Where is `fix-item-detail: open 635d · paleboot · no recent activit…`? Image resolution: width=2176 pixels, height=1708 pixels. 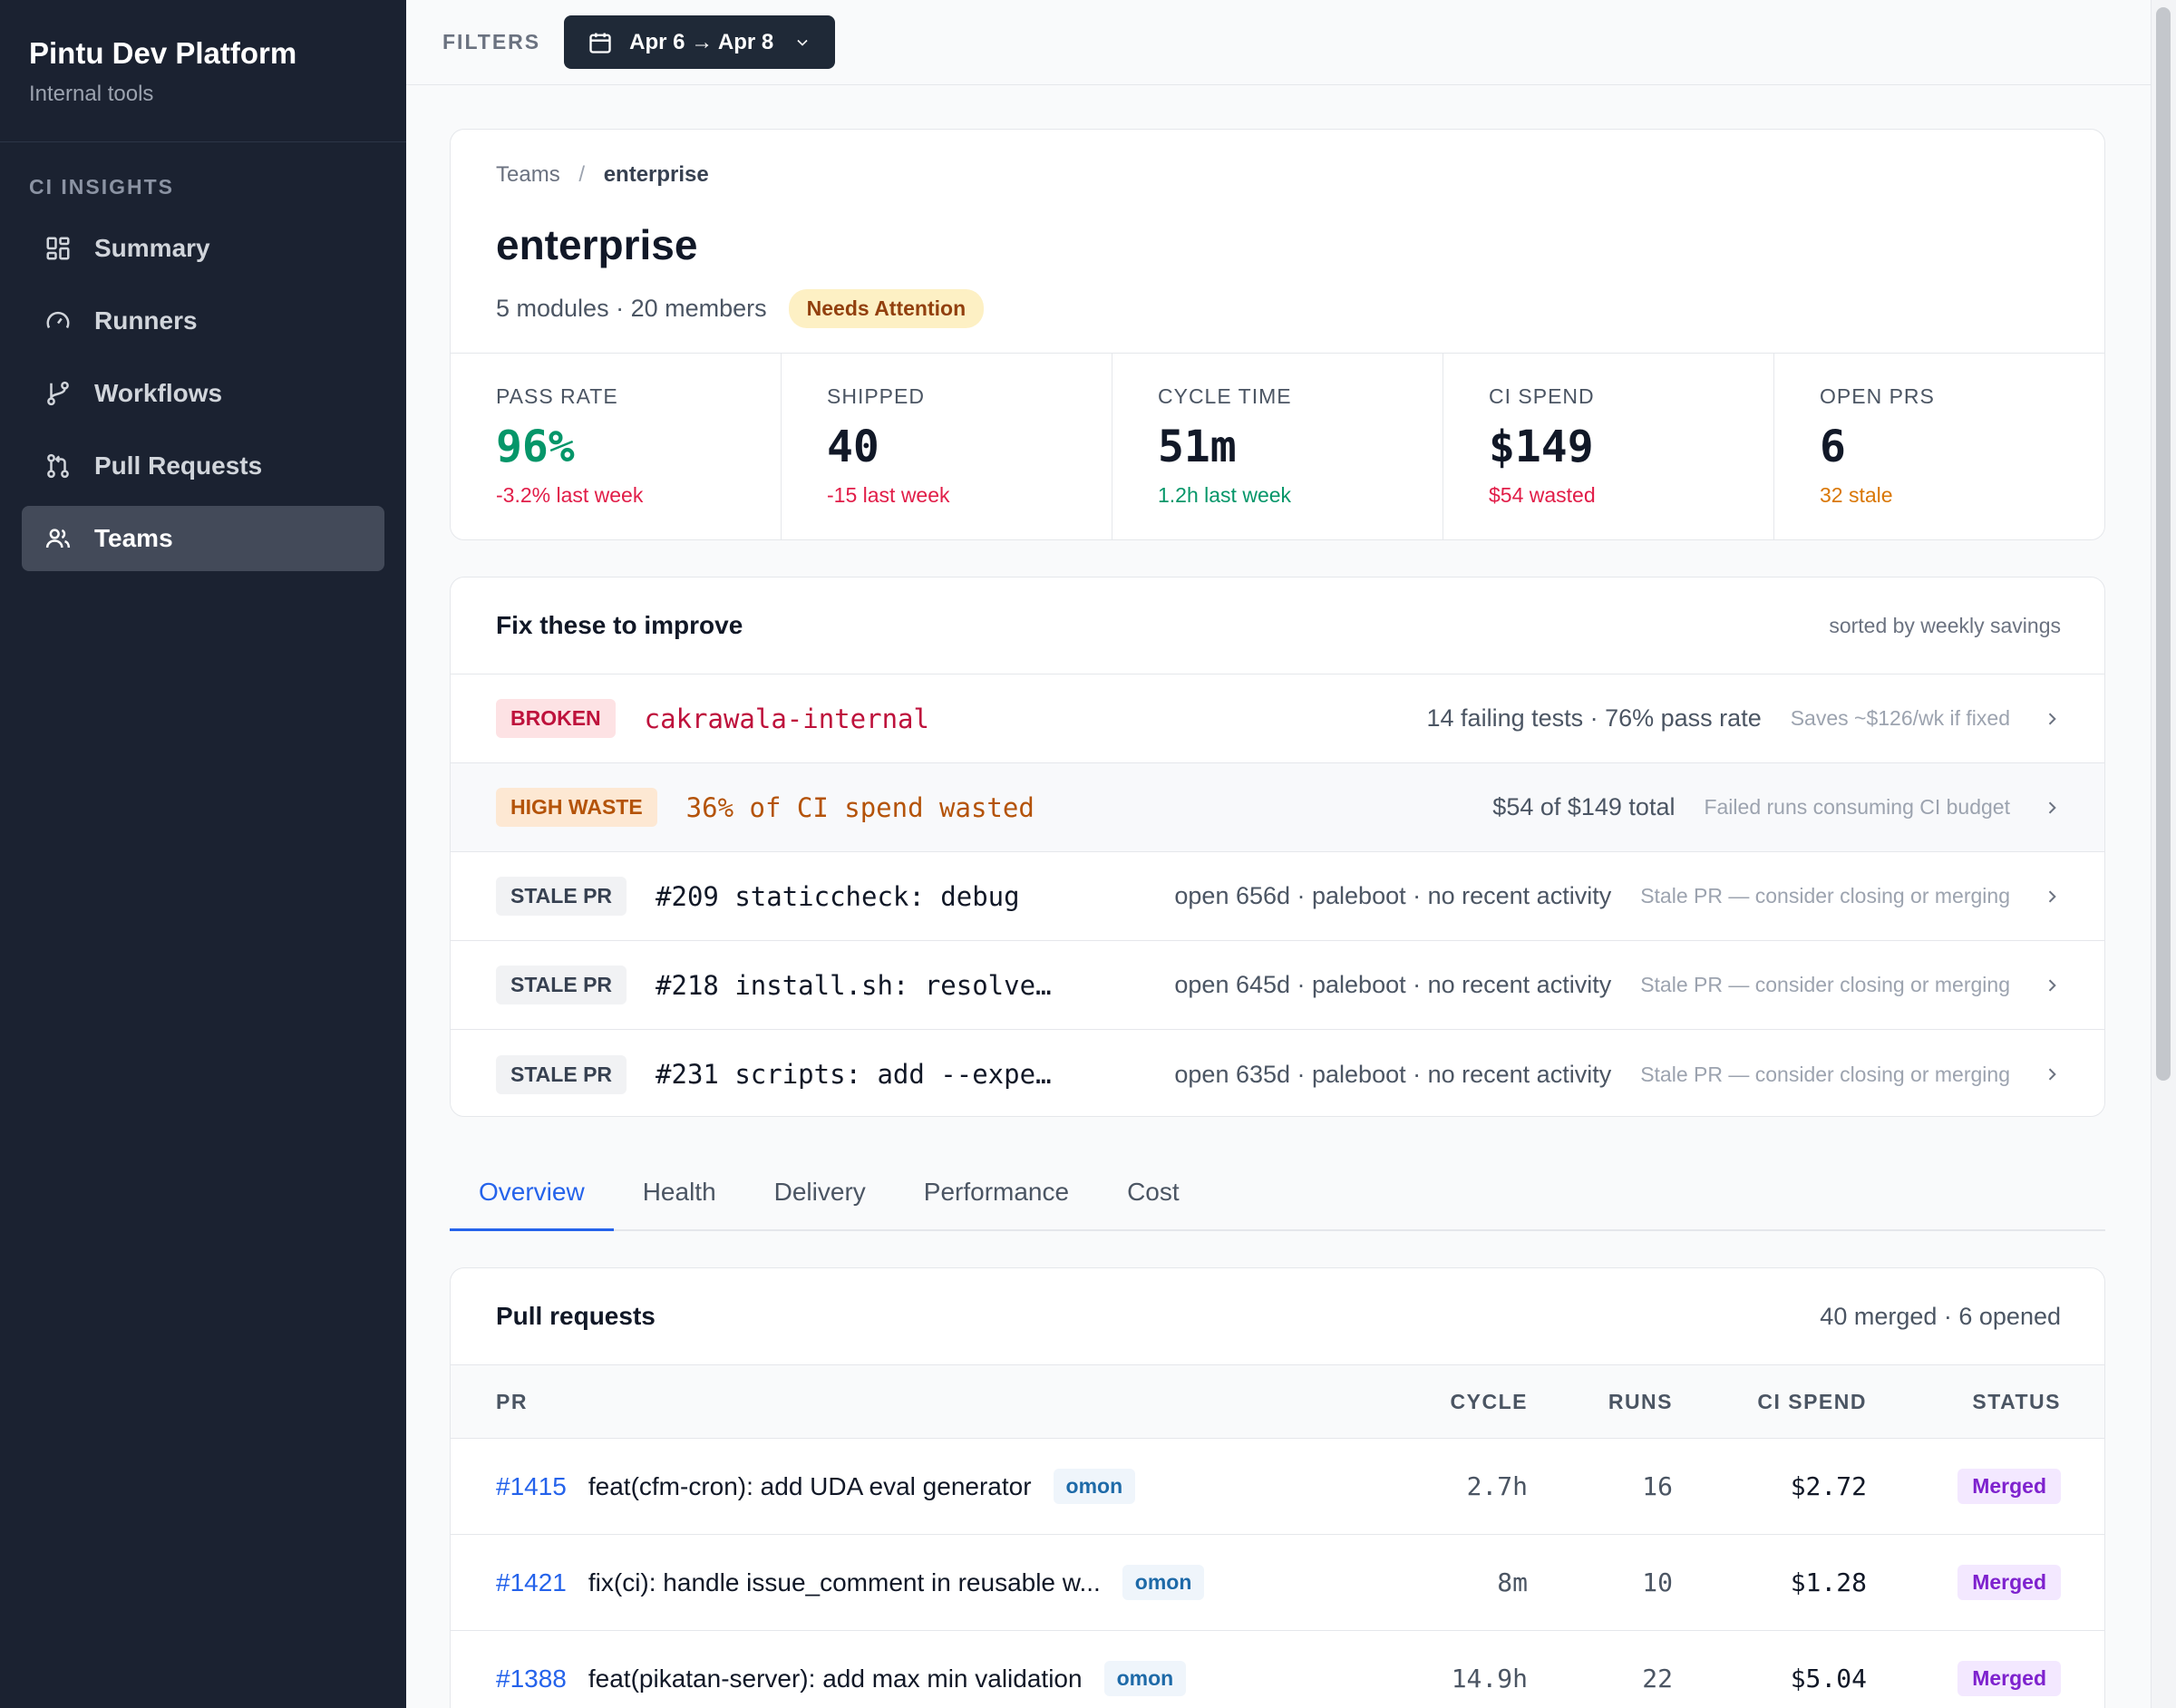 fix-item-detail: open 635d · paleboot · no recent activit… is located at coordinates (1393, 1074).